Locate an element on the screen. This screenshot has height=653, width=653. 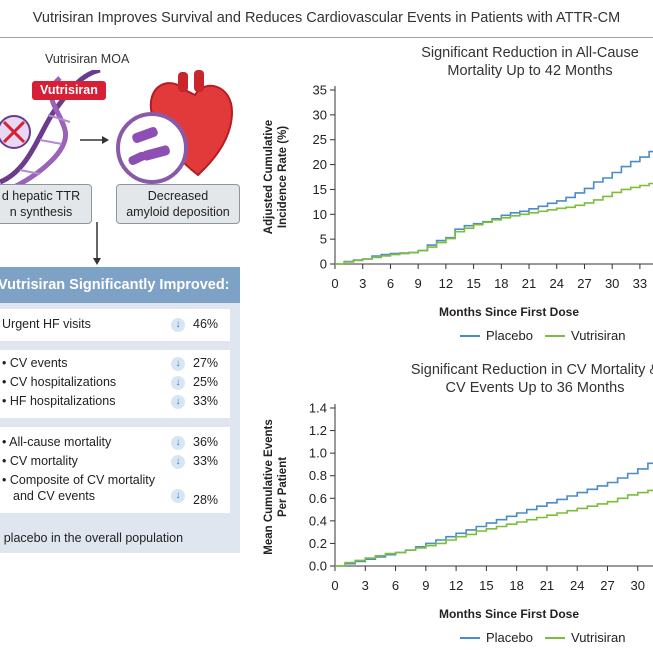
y-tick-label: 0.2 is located at coordinates (318, 543).